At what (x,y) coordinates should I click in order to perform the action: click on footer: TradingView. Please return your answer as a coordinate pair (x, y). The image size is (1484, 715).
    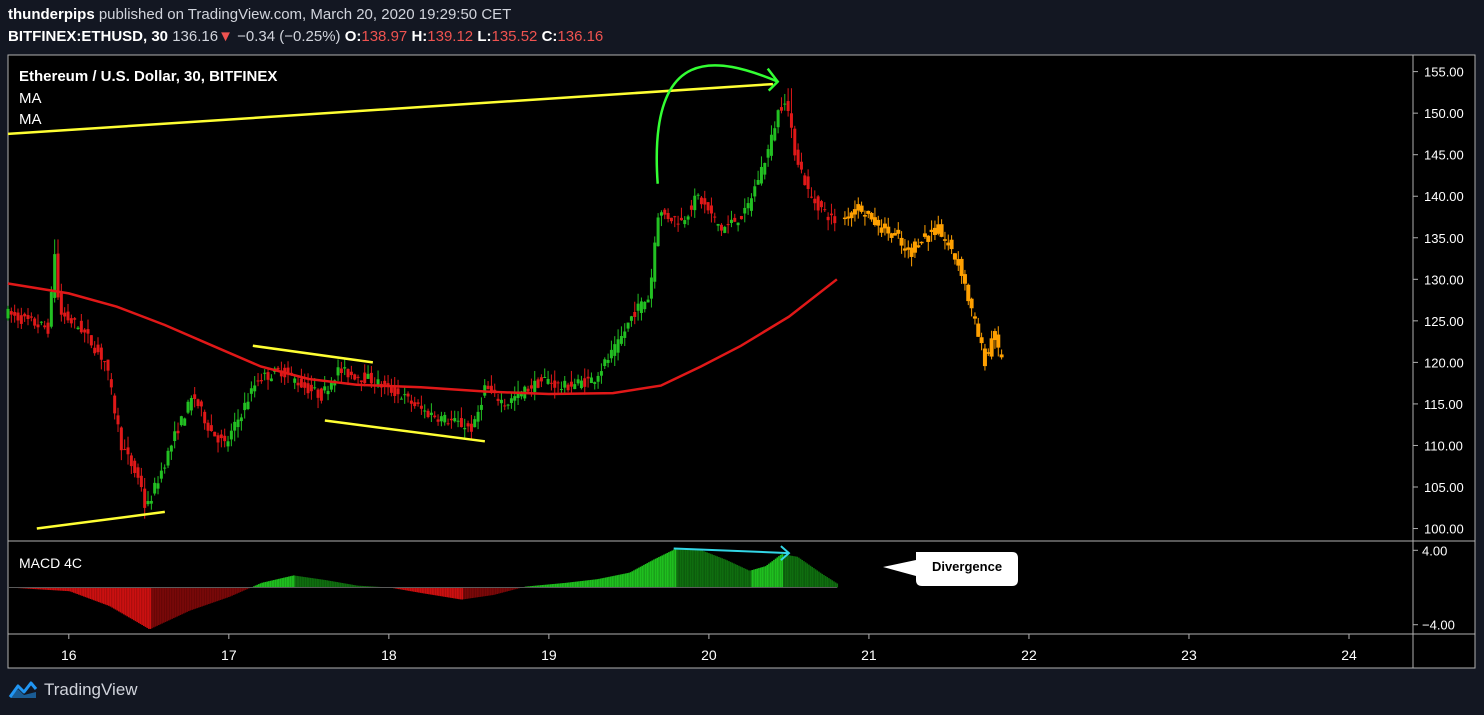
    Looking at the image, I should click on (73, 690).